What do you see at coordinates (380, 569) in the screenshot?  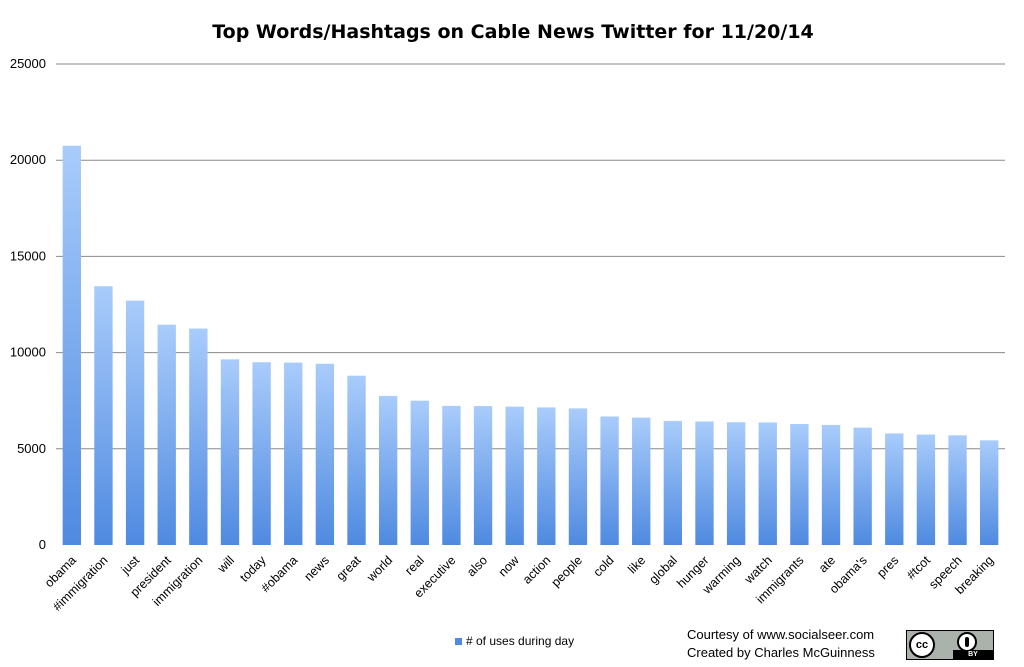 I see `category-label: world` at bounding box center [380, 569].